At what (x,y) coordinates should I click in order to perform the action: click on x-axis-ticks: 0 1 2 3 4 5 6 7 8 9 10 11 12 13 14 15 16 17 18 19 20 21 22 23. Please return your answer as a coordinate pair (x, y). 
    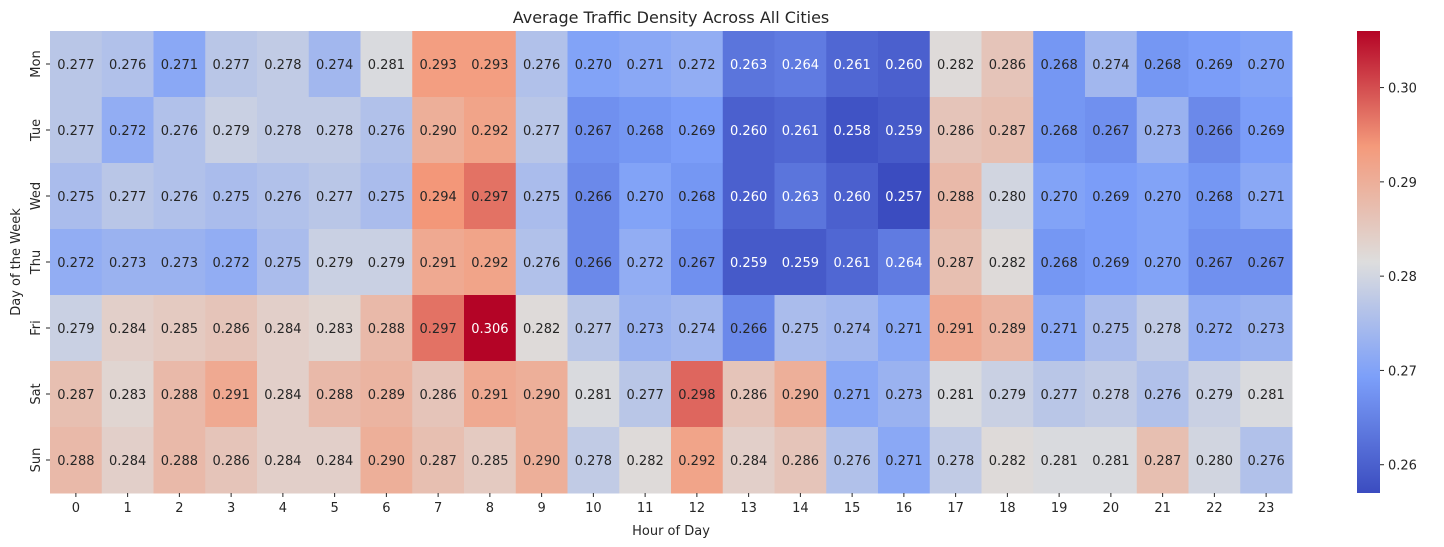
    Looking at the image, I should click on (673, 504).